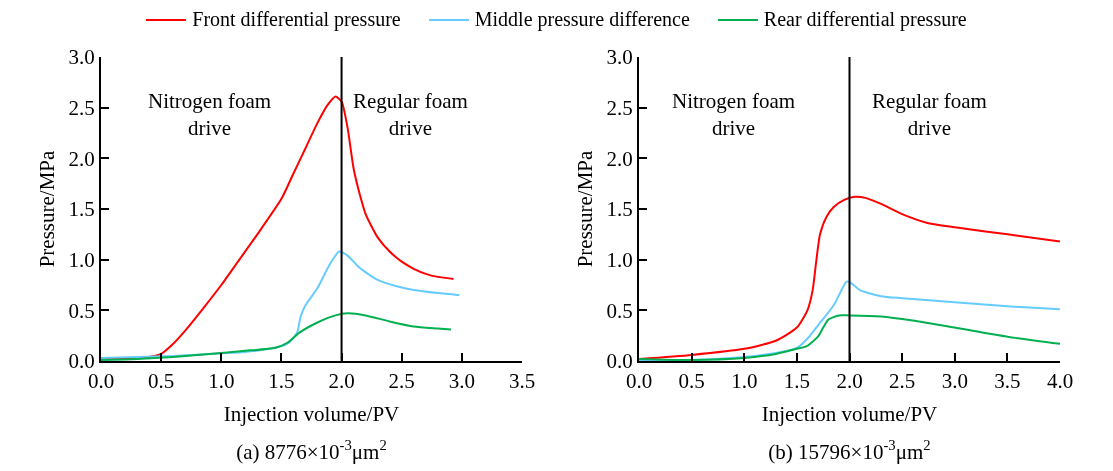 This screenshot has width=1113, height=471. I want to click on x-tick-label: 4.0, so click(1060, 381).